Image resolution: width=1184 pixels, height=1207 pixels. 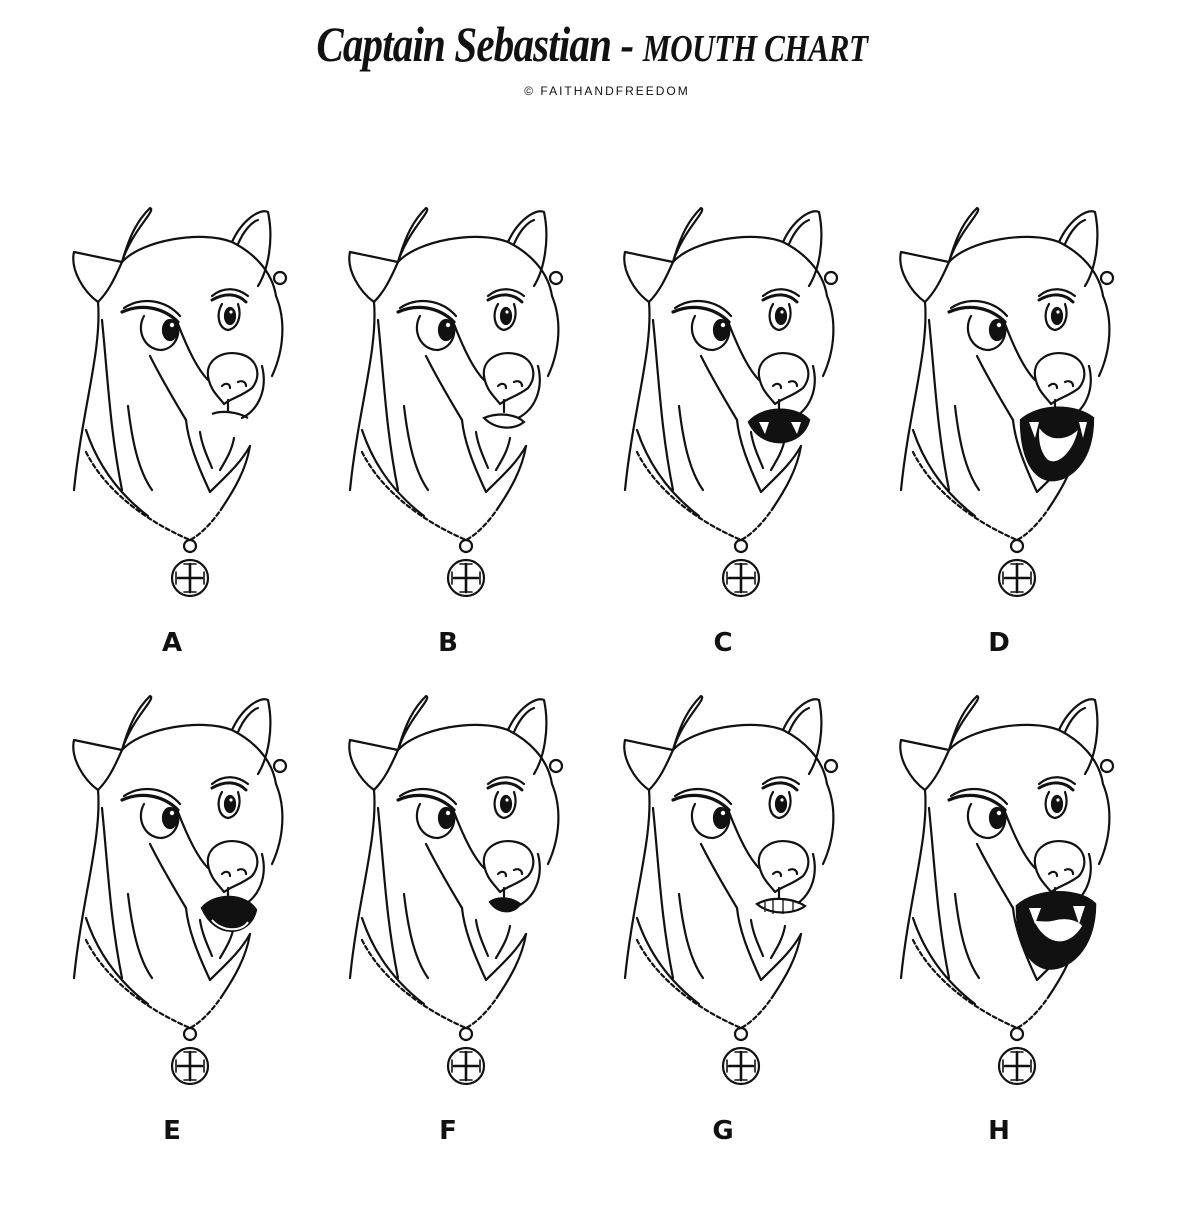 I want to click on title-main: Captain Sebastian -, so click(x=479, y=44).